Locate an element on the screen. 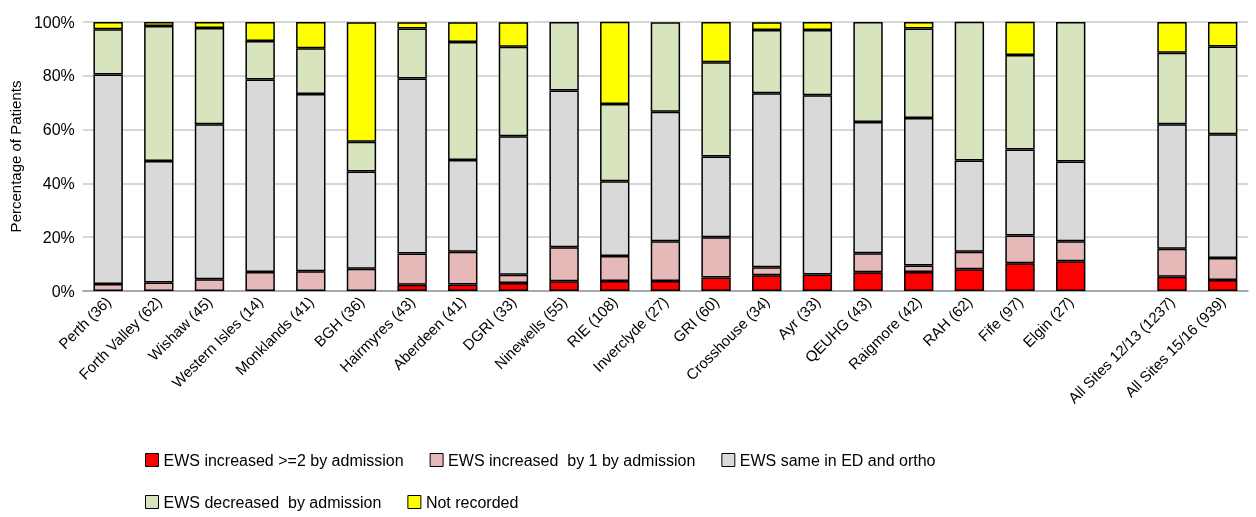 The width and height of the screenshot is (1256, 517). legend-label: EWS increased by 1 by admission is located at coordinates (572, 460).